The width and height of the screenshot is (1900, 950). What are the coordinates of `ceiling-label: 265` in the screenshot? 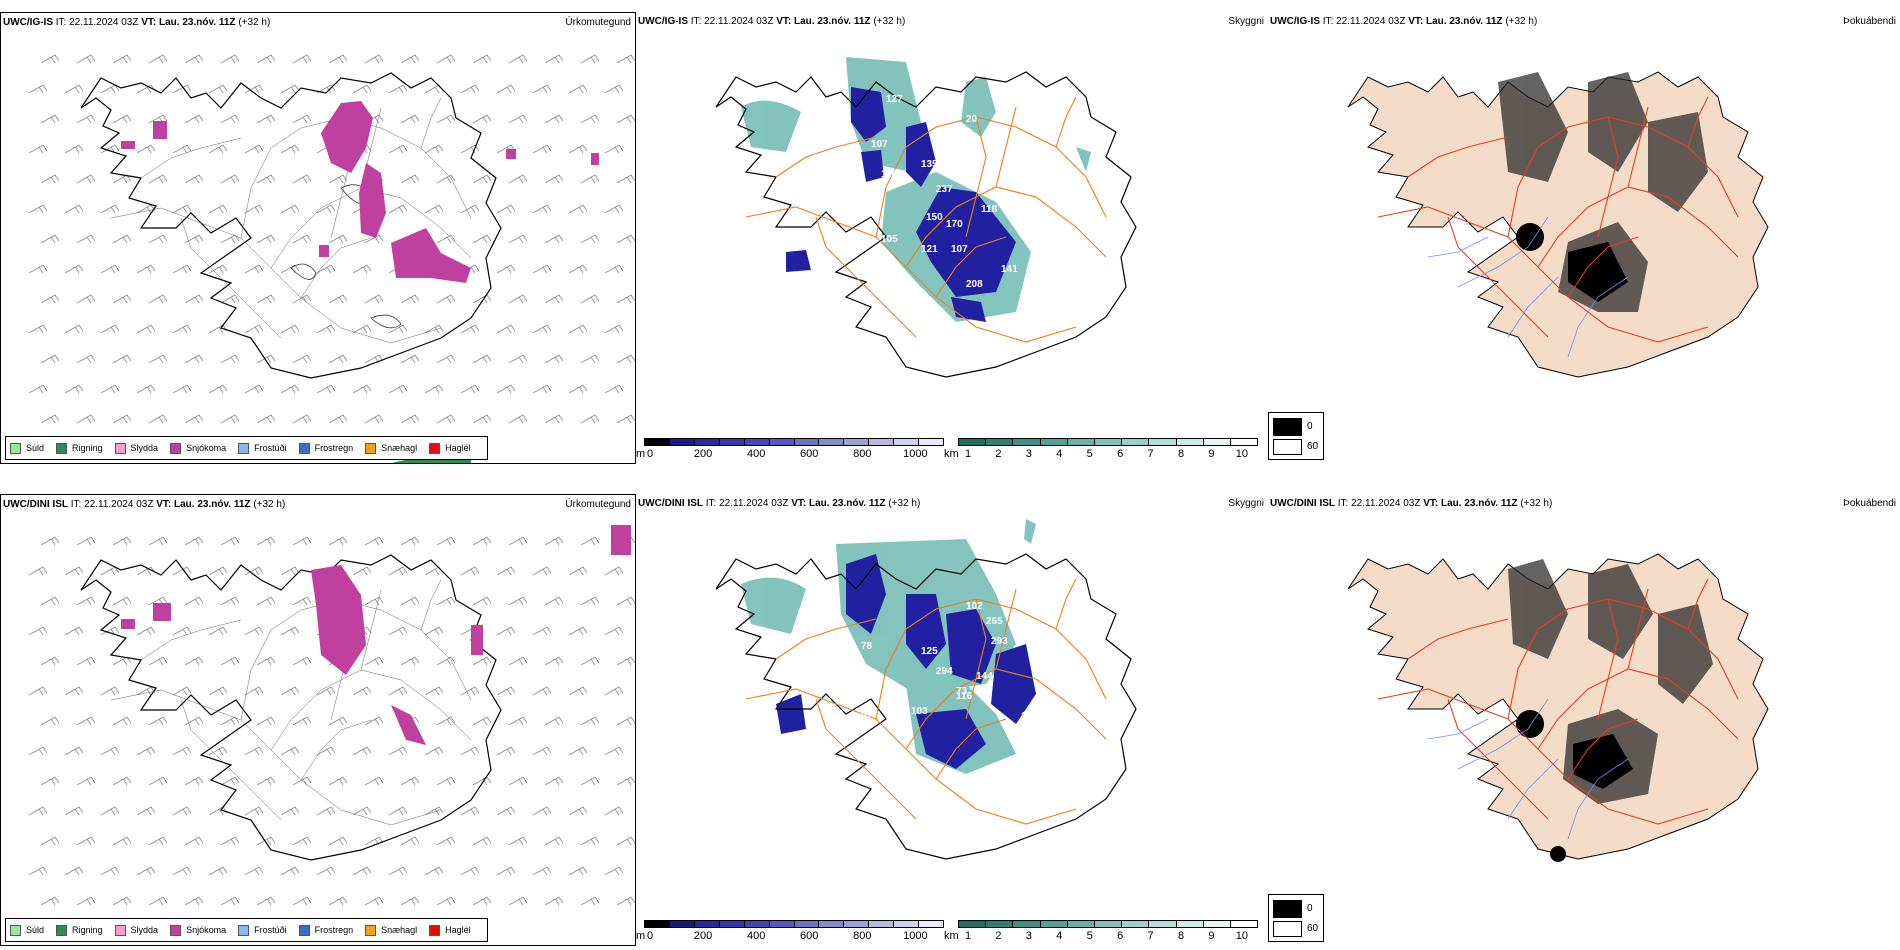 It's located at (994, 621).